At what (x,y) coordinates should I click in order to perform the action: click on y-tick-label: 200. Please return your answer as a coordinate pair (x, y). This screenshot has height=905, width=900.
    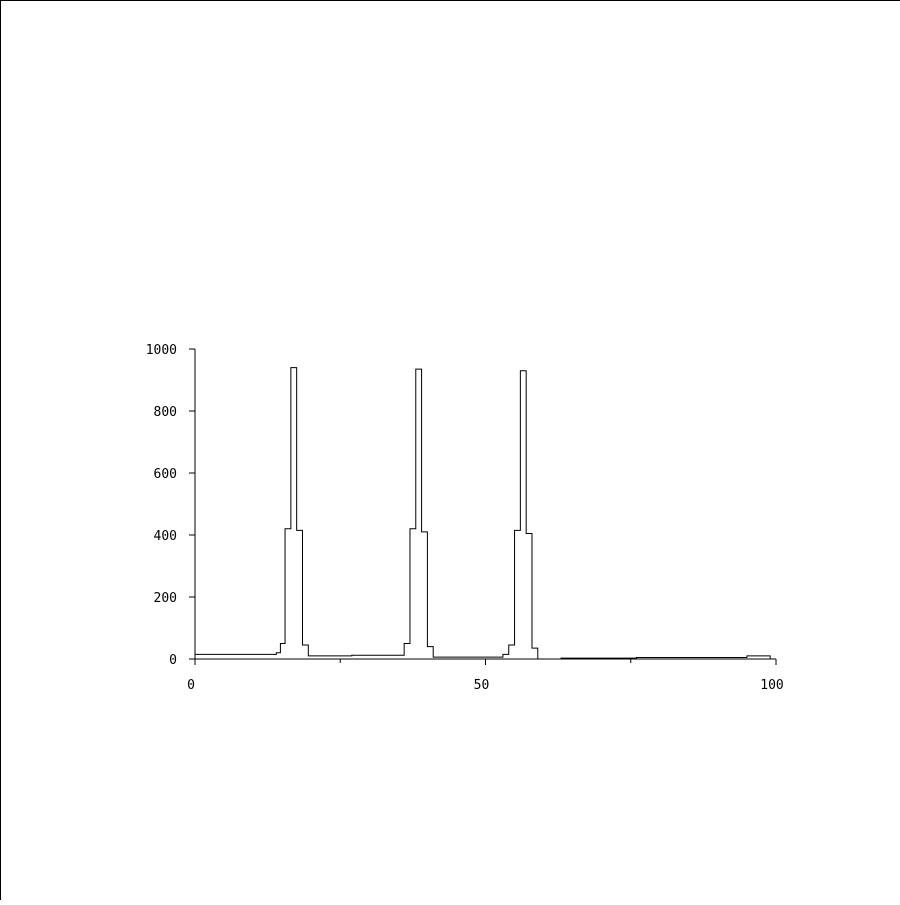
    Looking at the image, I should click on (165, 598).